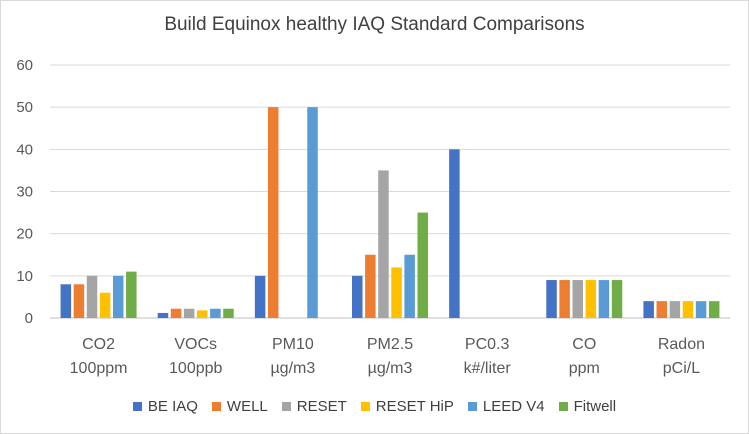 This screenshot has height=434, width=749. I want to click on x-tick-label: VOCs, so click(195, 344).